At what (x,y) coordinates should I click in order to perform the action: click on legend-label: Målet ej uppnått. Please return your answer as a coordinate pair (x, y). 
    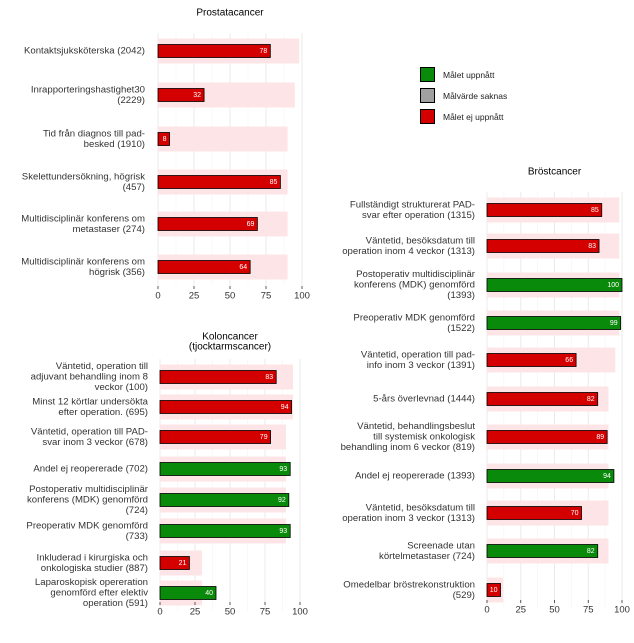
    Looking at the image, I should click on (473, 116).